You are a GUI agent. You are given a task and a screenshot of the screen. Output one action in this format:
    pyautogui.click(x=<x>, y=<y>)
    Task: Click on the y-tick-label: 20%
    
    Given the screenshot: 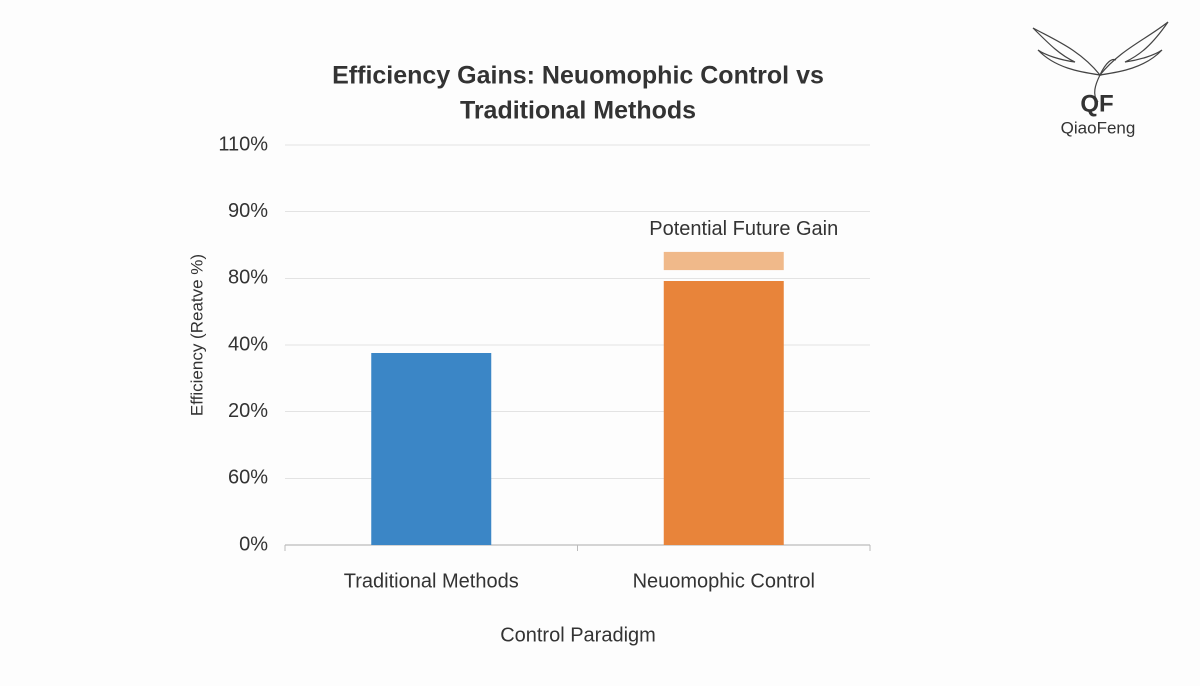 What is the action you would take?
    pyautogui.click(x=248, y=411)
    